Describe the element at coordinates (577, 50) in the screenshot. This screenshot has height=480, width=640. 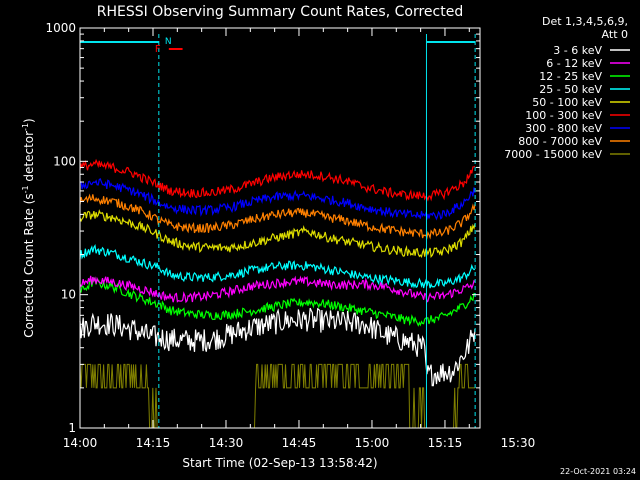
I see `legend-label-0: 3 - 6 keV` at that location.